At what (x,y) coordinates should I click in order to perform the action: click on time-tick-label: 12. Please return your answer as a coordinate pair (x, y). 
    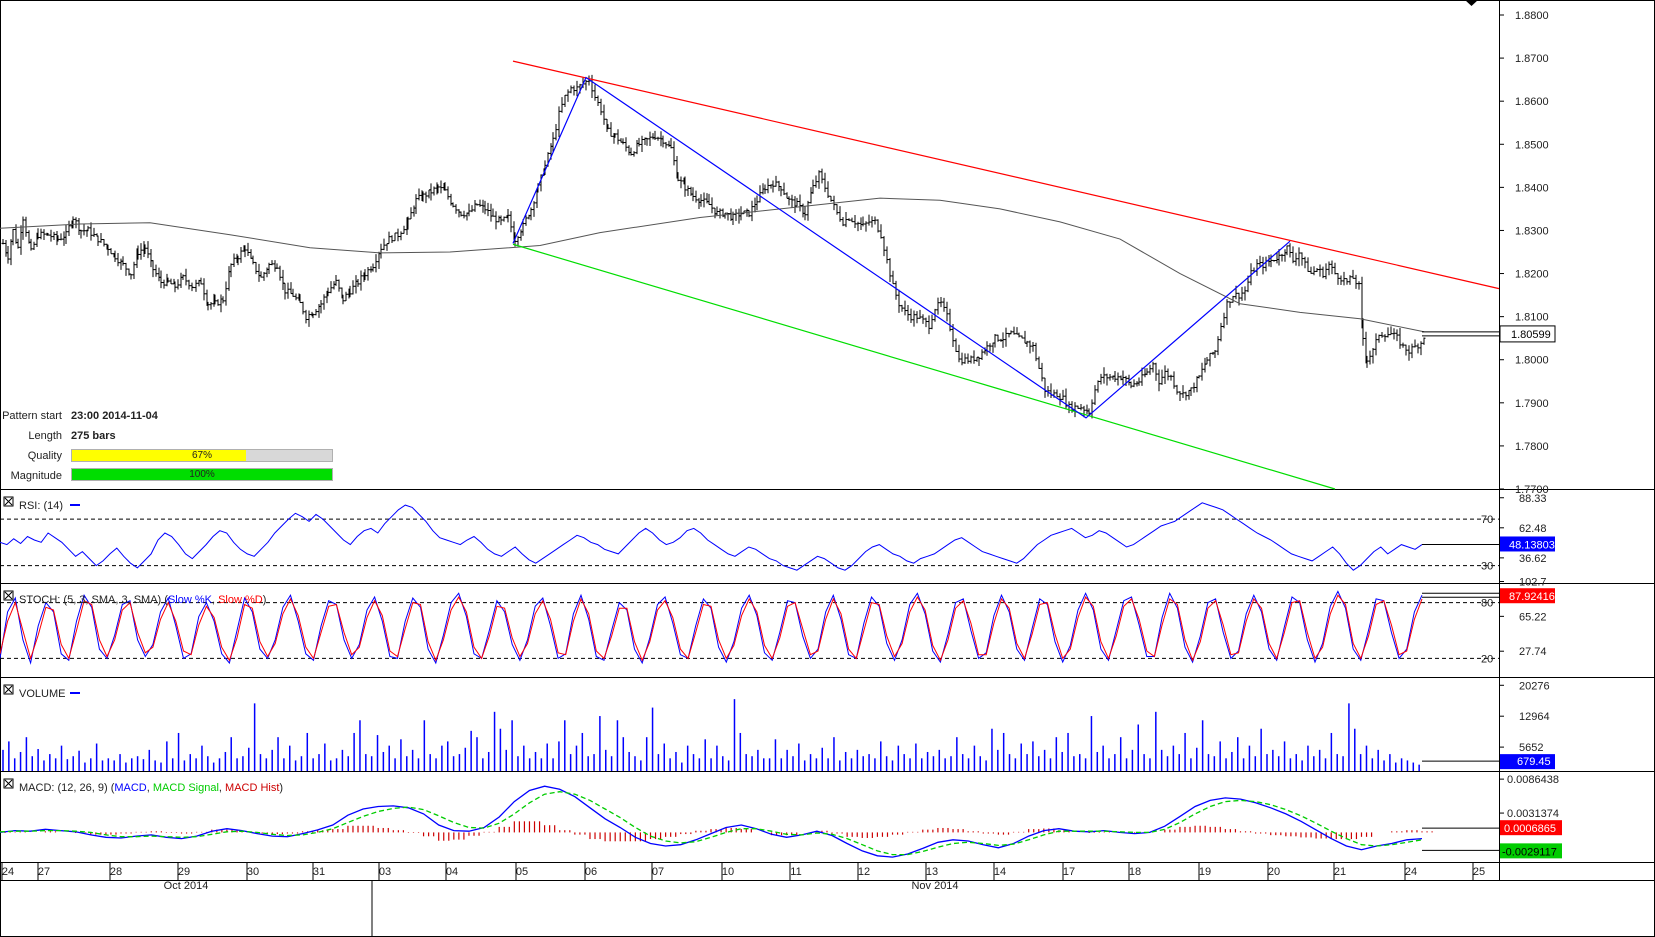
    Looking at the image, I should click on (864, 872).